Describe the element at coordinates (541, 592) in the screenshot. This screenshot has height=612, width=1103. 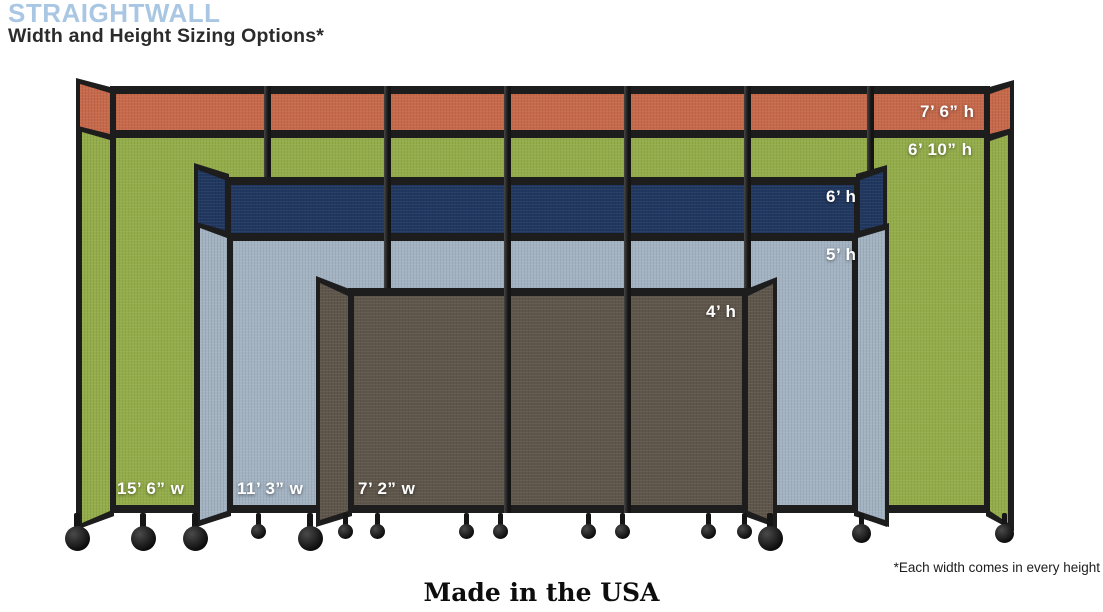
I see `made-in-usa-text: Made in the USA` at that location.